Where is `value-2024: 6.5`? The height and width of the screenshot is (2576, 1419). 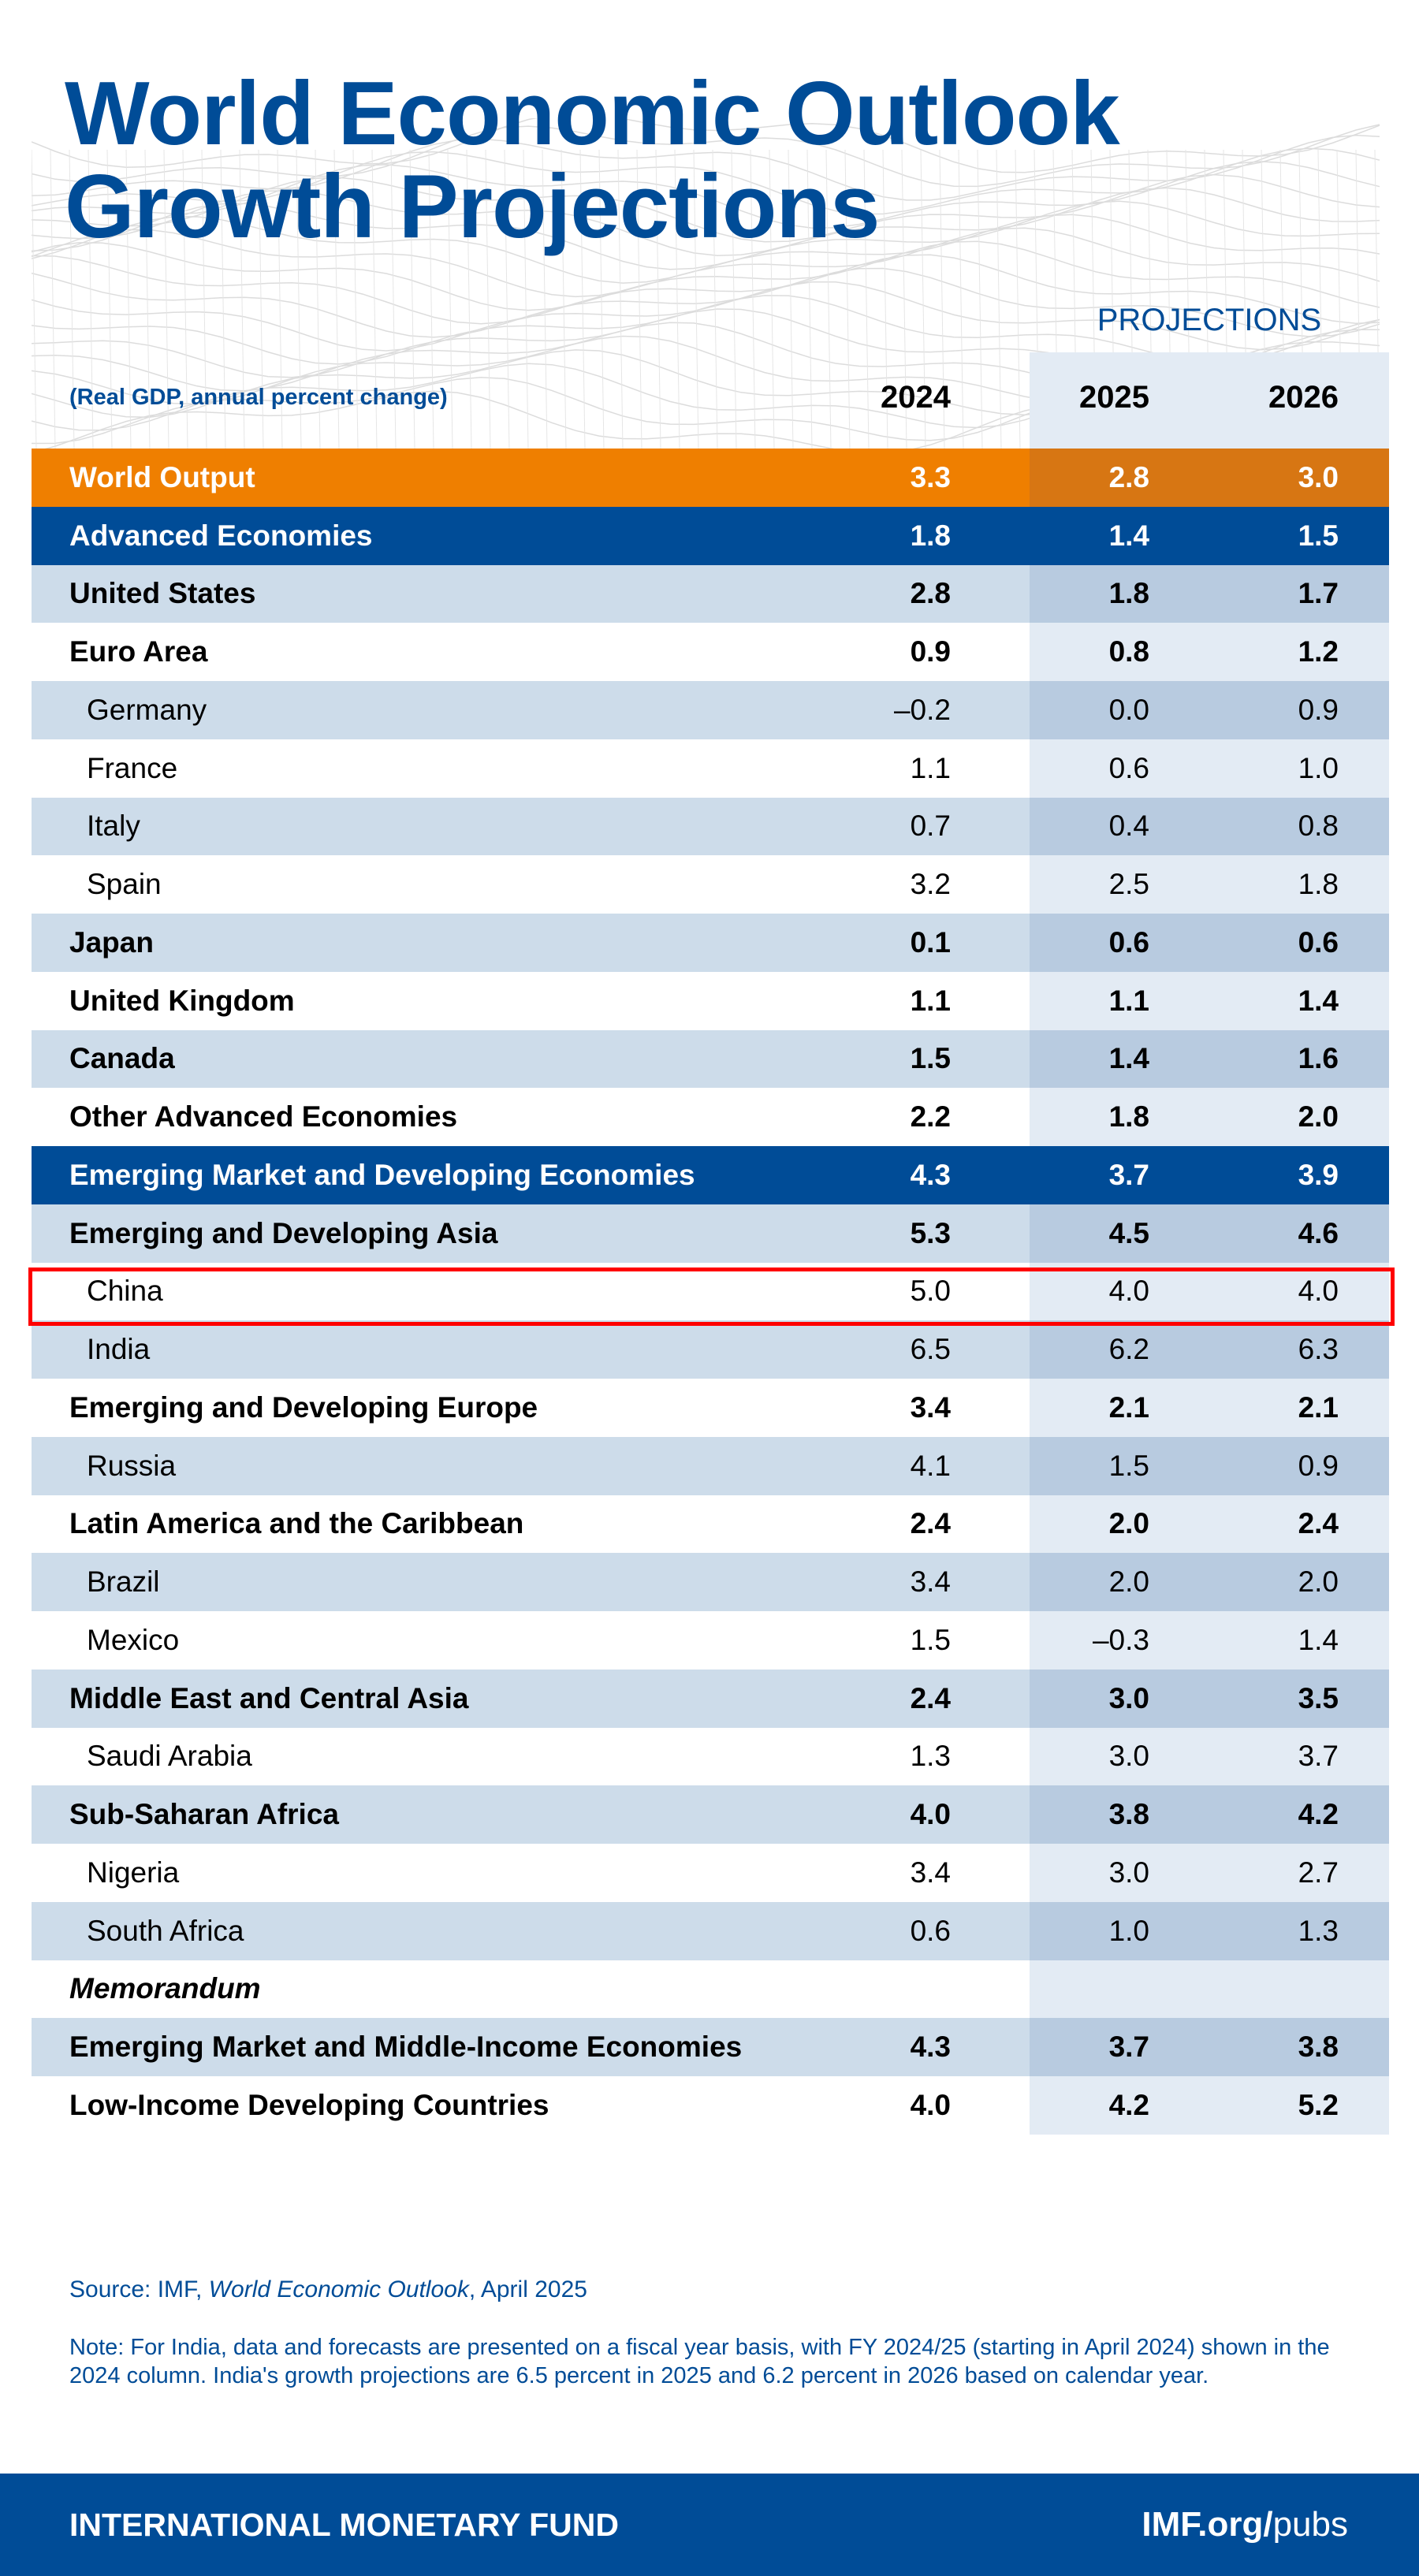 value-2024: 6.5 is located at coordinates (930, 1349).